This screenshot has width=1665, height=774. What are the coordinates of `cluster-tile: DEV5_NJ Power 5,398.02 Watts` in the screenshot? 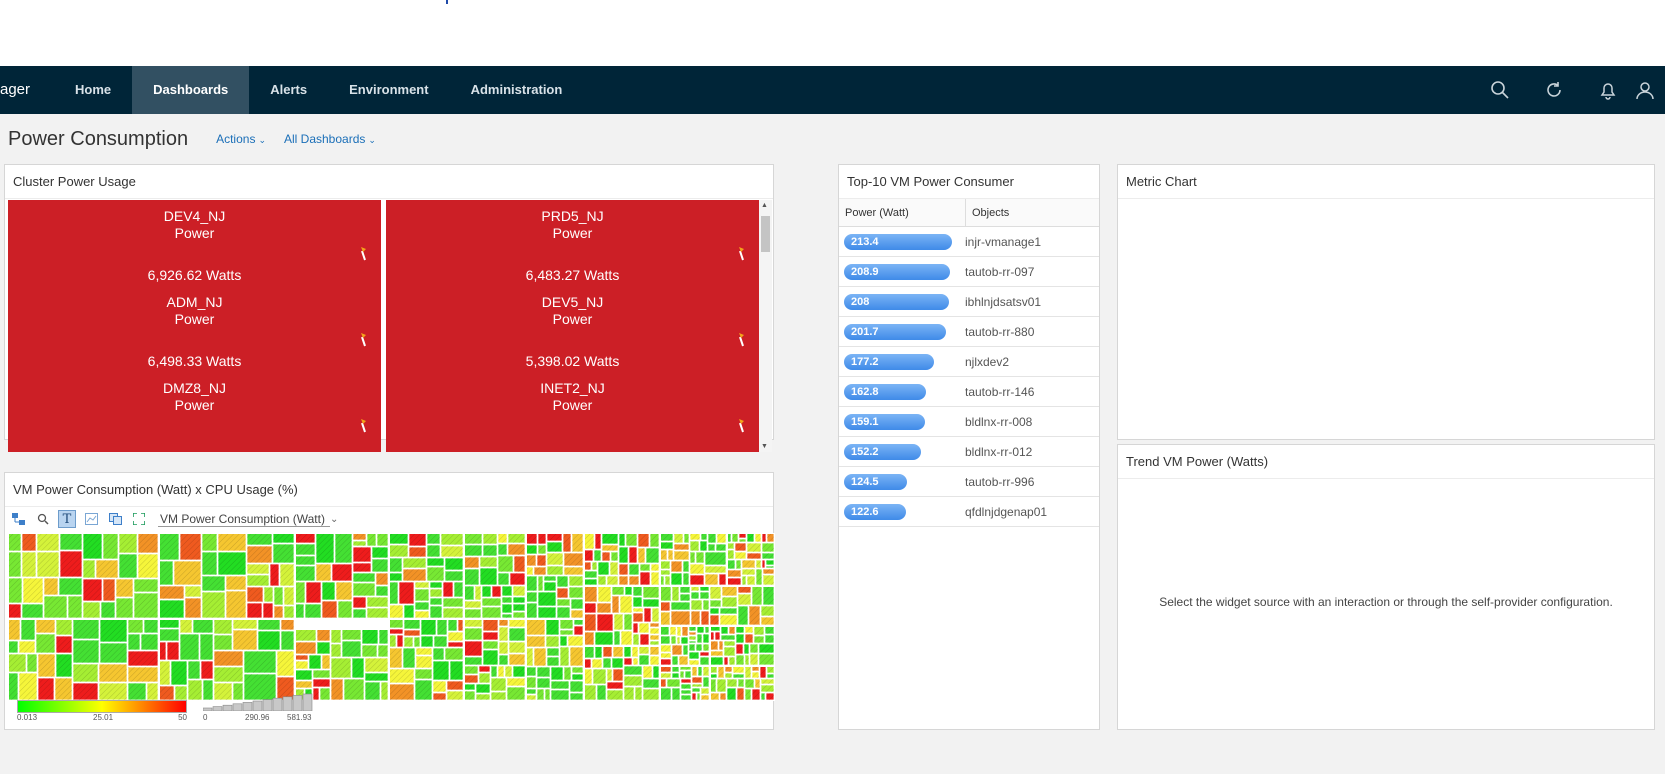 It's located at (572, 330).